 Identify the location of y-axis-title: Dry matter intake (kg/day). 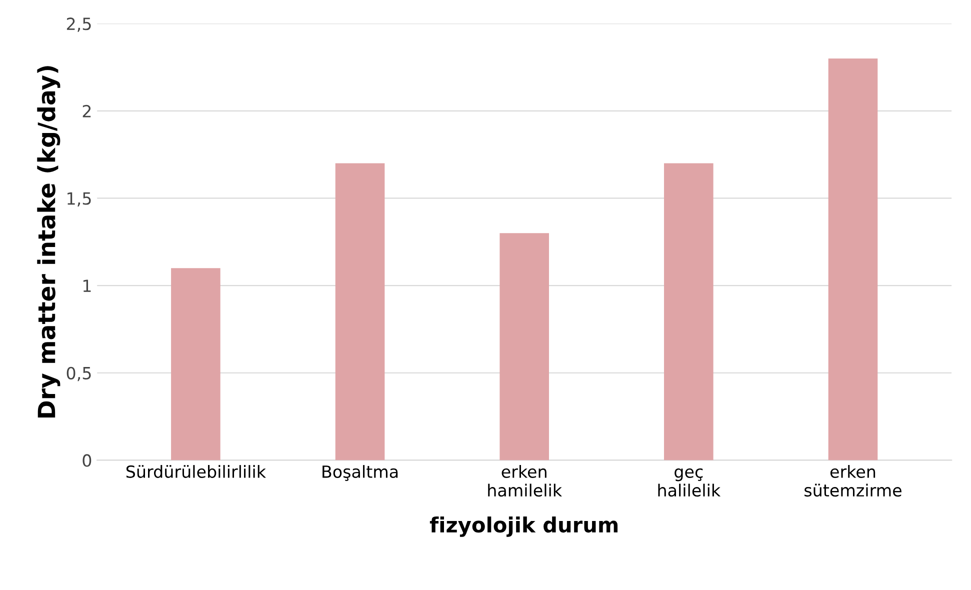
(48, 242).